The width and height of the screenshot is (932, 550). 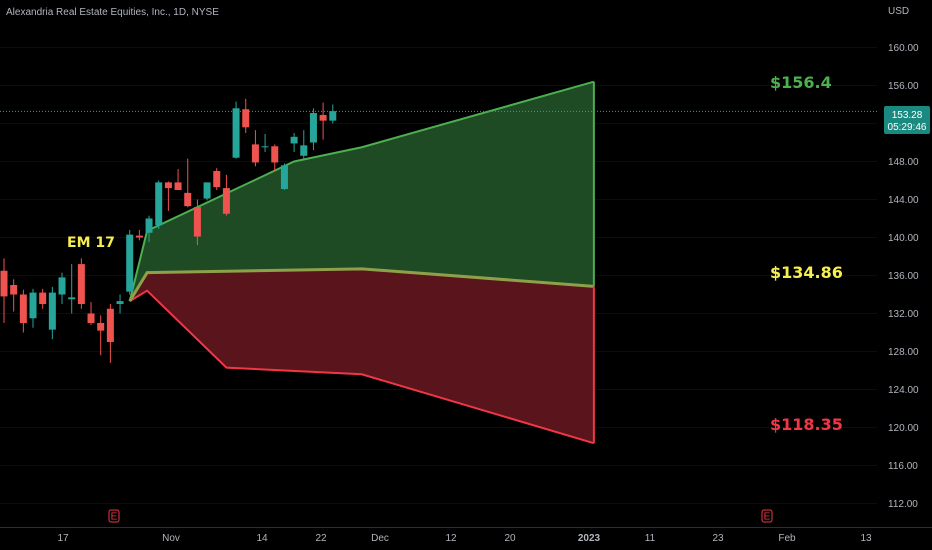 I want to click on y-tick-label: 156.00, so click(x=903, y=86).